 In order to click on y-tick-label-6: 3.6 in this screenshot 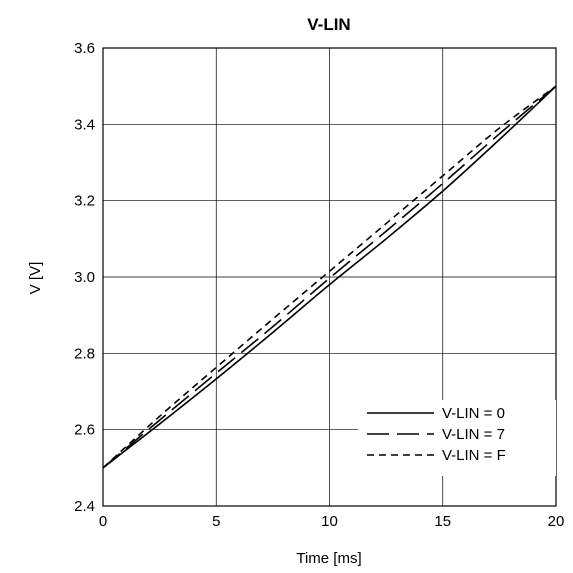, I will do `click(84, 48)`.